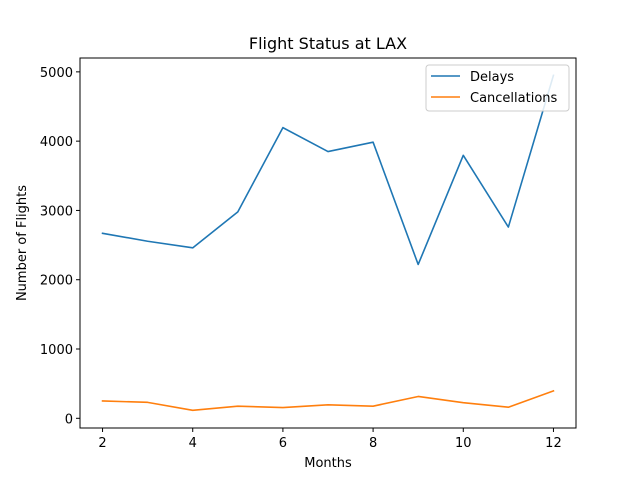  I want to click on legend: Delays Cancellations, so click(497, 88).